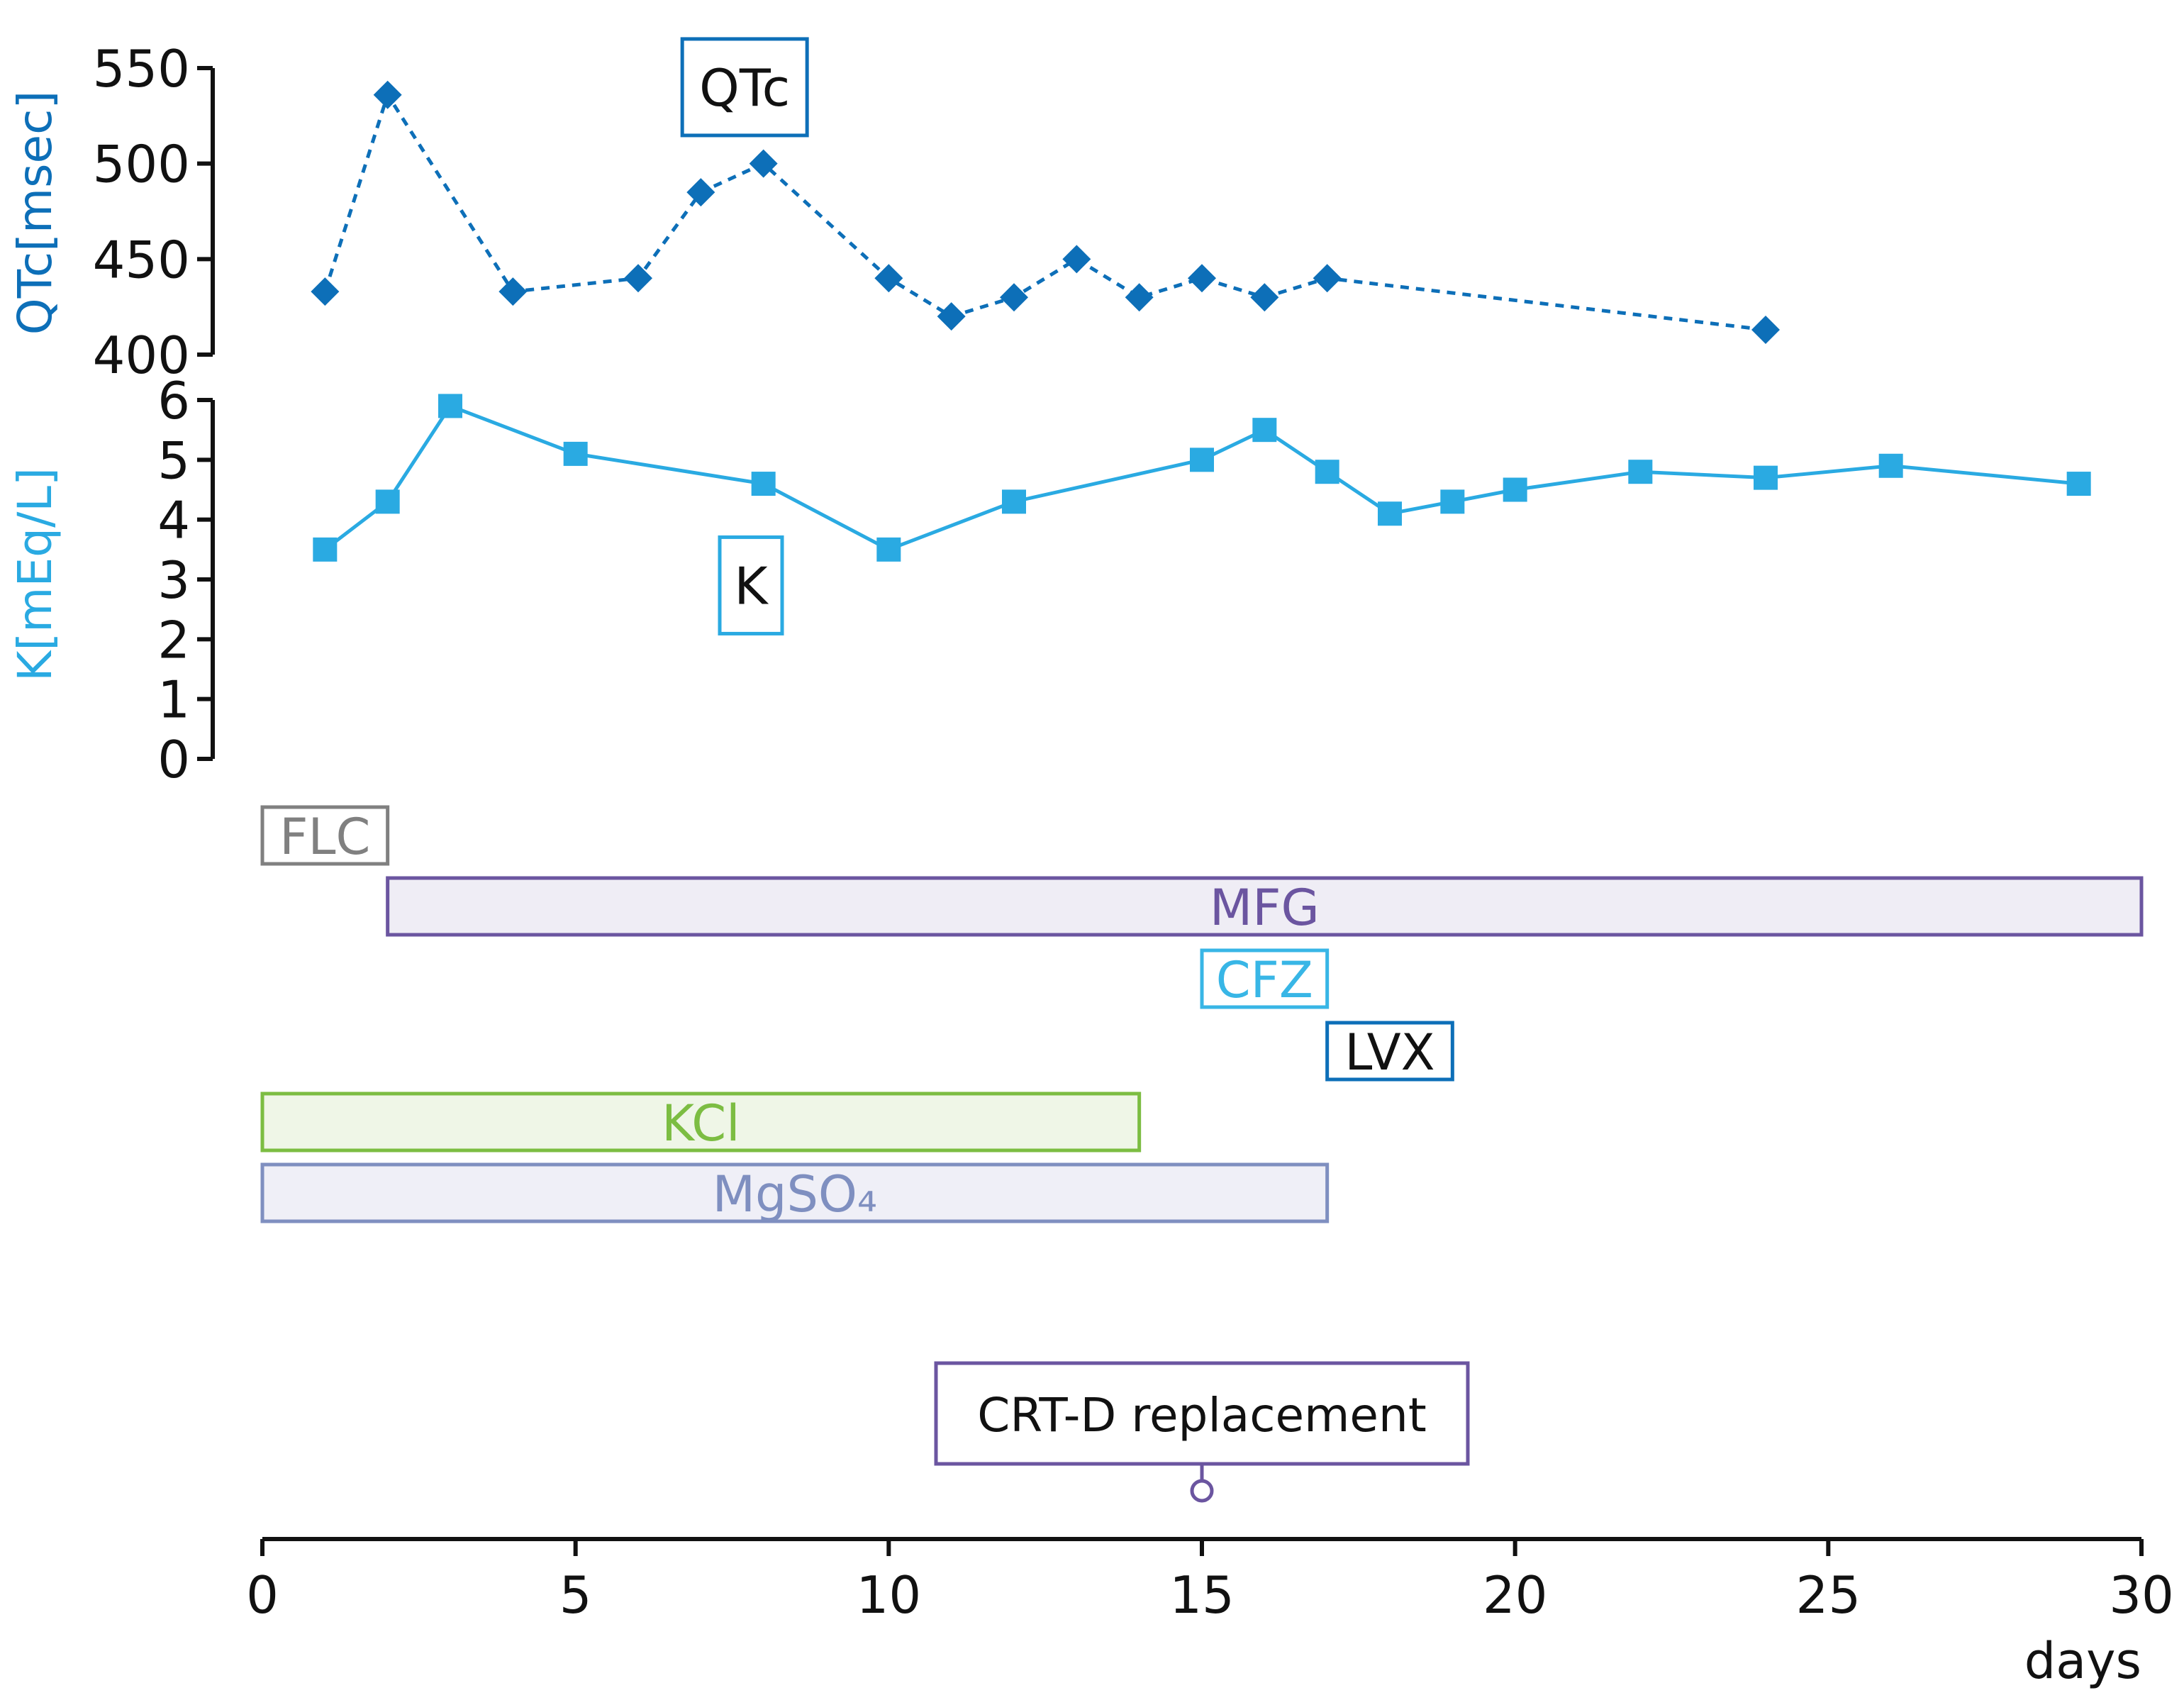 The image size is (2184, 1705). What do you see at coordinates (173, 460) in the screenshot?
I see `k-tick-label: 5` at bounding box center [173, 460].